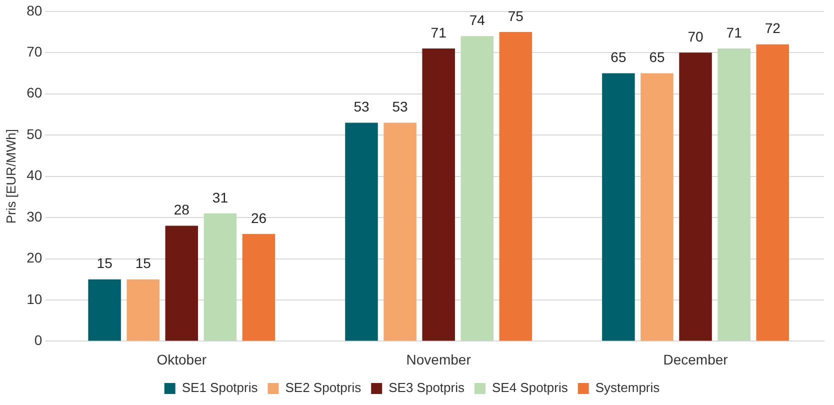 This screenshot has height=405, width=834. What do you see at coordinates (181, 359) in the screenshot?
I see `x-tick-label: Oktober` at bounding box center [181, 359].